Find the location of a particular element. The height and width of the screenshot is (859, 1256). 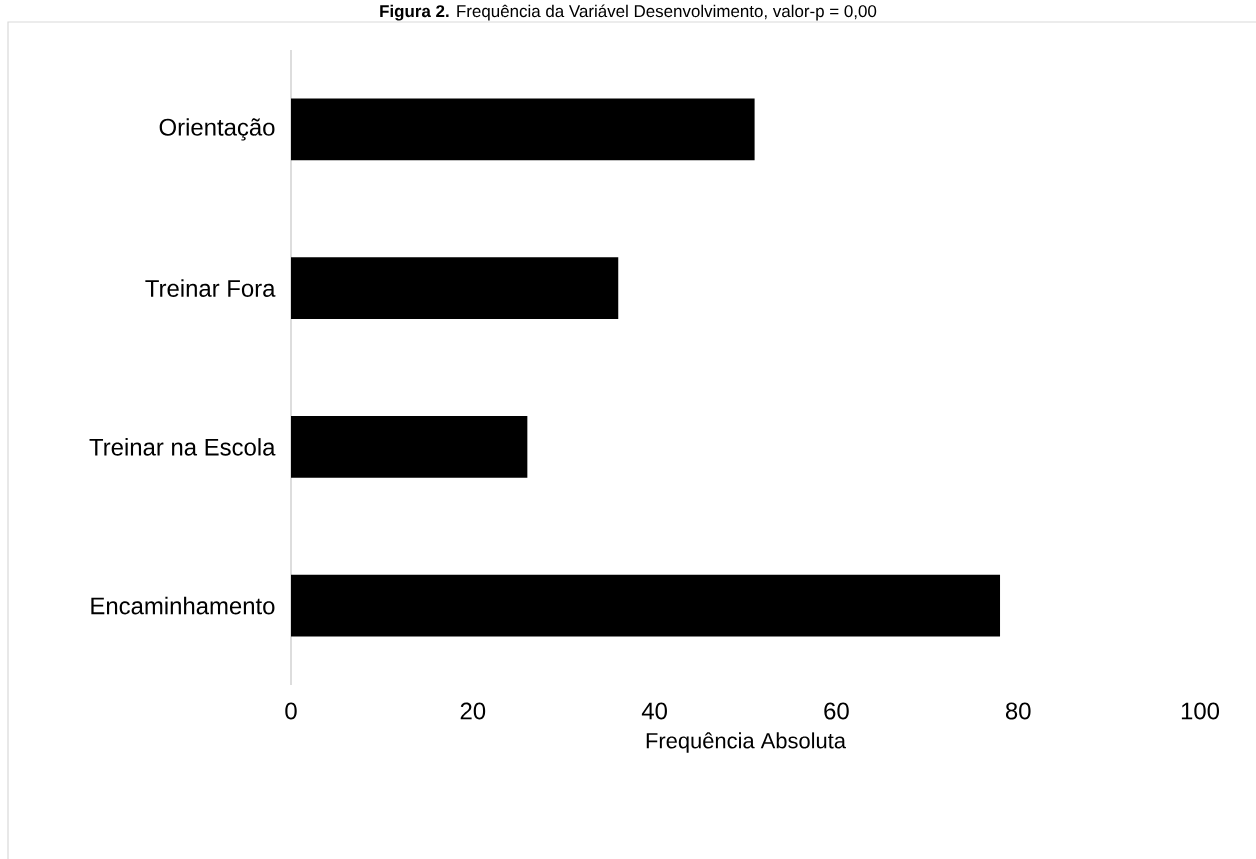

x-tick-label: 80 is located at coordinates (1018, 711).